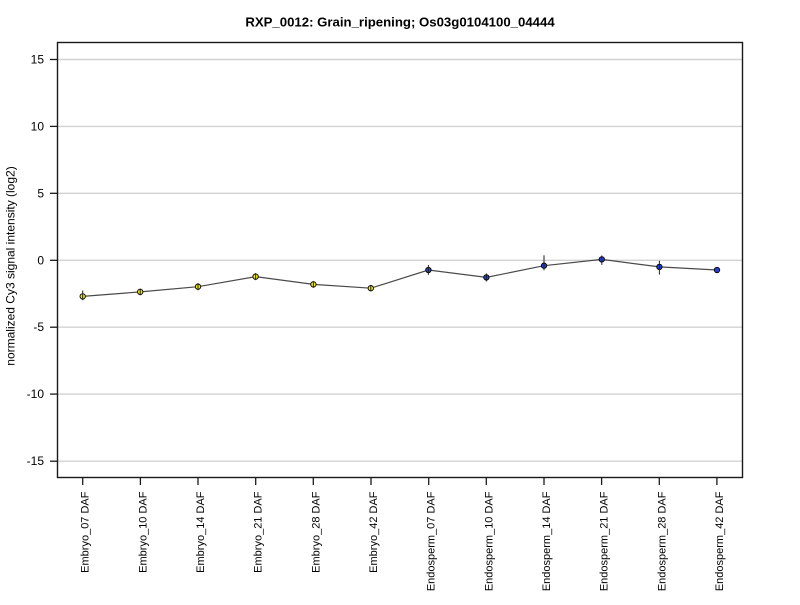 This screenshot has width=800, height=605. What do you see at coordinates (86, 532) in the screenshot?
I see `svg-text: Embryo_07 DAF` at bounding box center [86, 532].